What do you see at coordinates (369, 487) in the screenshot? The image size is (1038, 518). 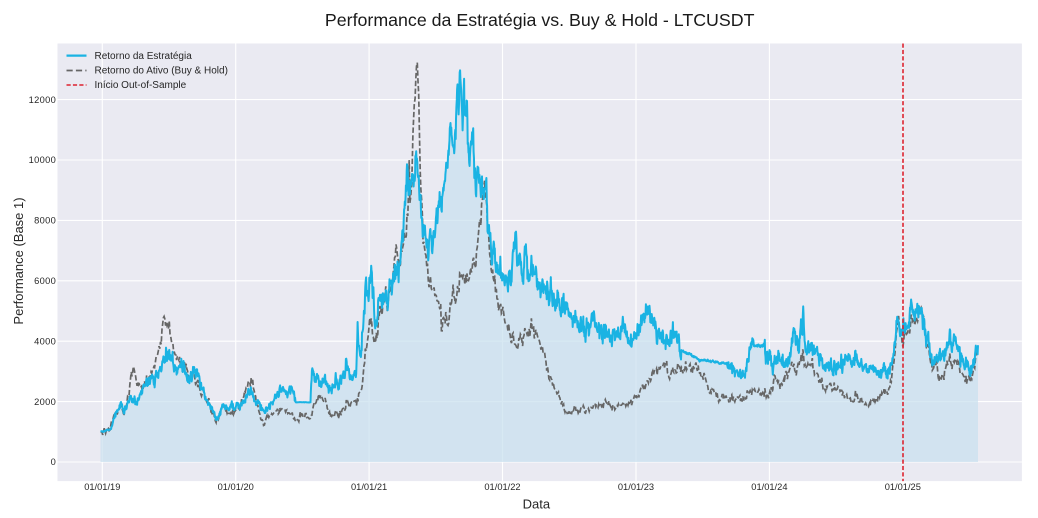 I see `svg-text: 01/01/21` at bounding box center [369, 487].